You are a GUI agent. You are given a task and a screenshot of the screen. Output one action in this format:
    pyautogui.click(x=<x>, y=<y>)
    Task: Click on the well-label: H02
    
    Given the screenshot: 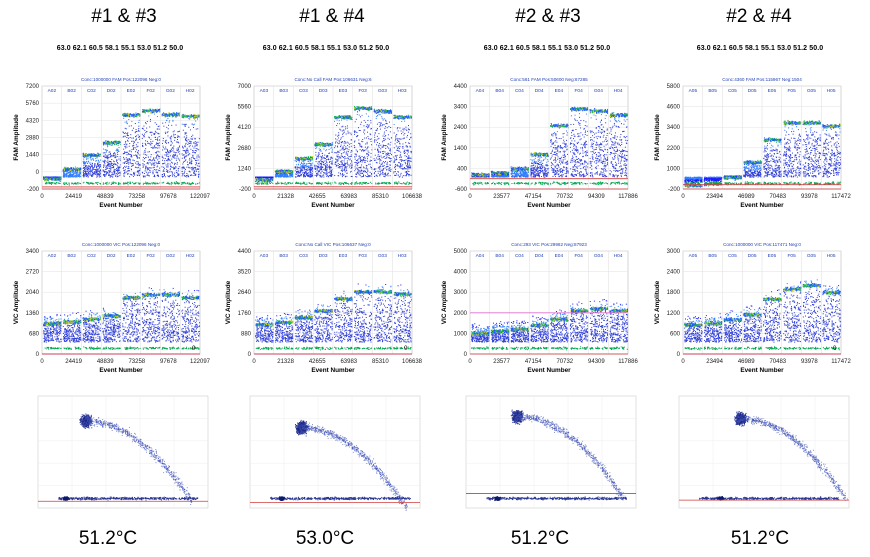 What is the action you would take?
    pyautogui.click(x=190, y=91)
    